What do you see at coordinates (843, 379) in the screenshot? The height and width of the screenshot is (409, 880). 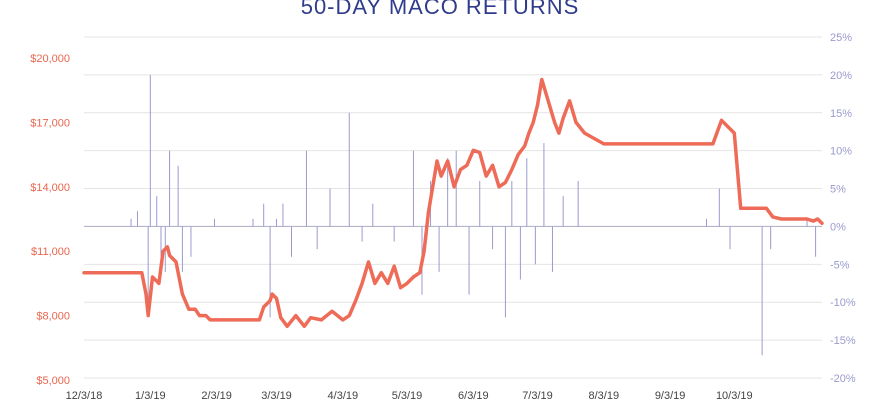 I see `right-axis-tick: -20%` at bounding box center [843, 379].